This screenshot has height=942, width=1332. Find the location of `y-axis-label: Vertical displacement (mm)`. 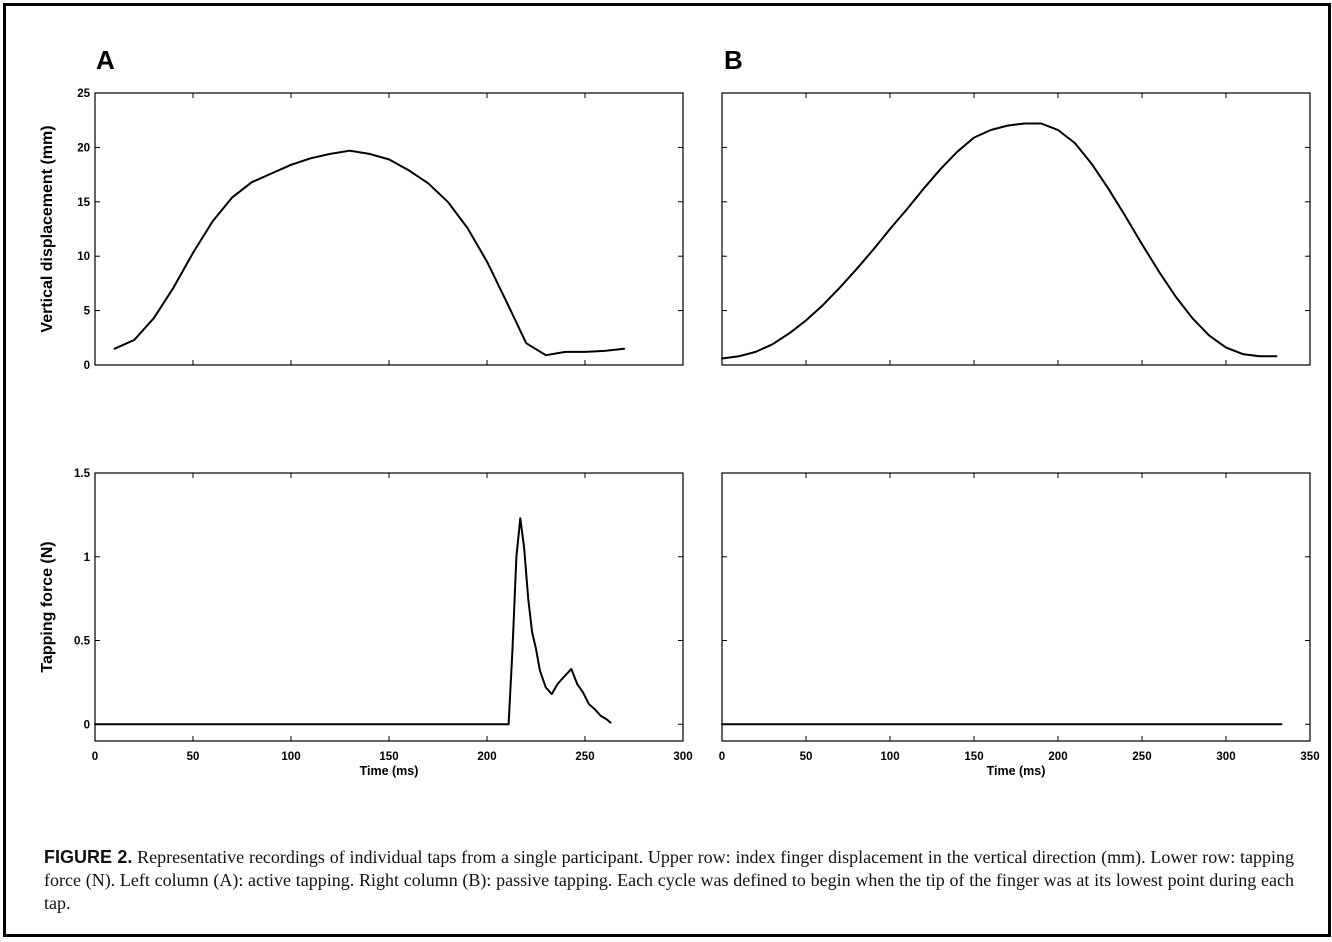

y-axis-label: Vertical displacement (mm) is located at coordinates (47, 228).